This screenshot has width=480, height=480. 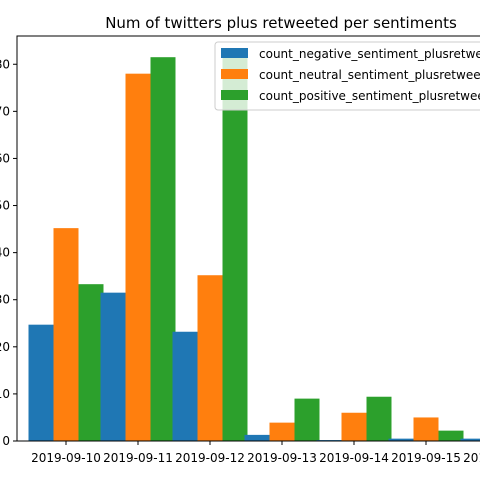 I want to click on bar-2019-09-13-count_negative_sentiment_plusretweeted, so click(x=257, y=437).